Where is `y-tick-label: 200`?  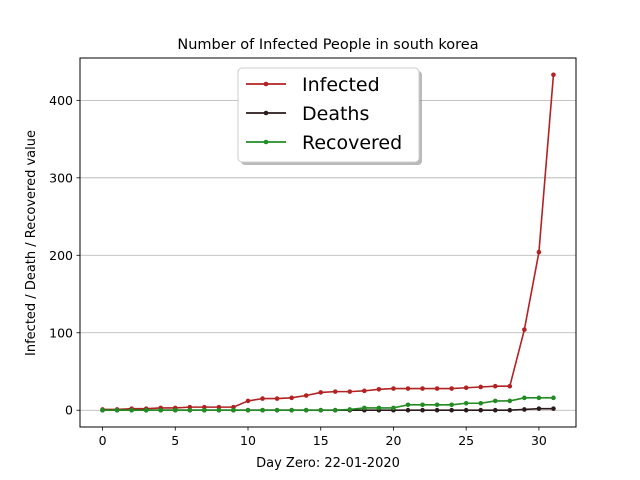
y-tick-label: 200 is located at coordinates (61, 255).